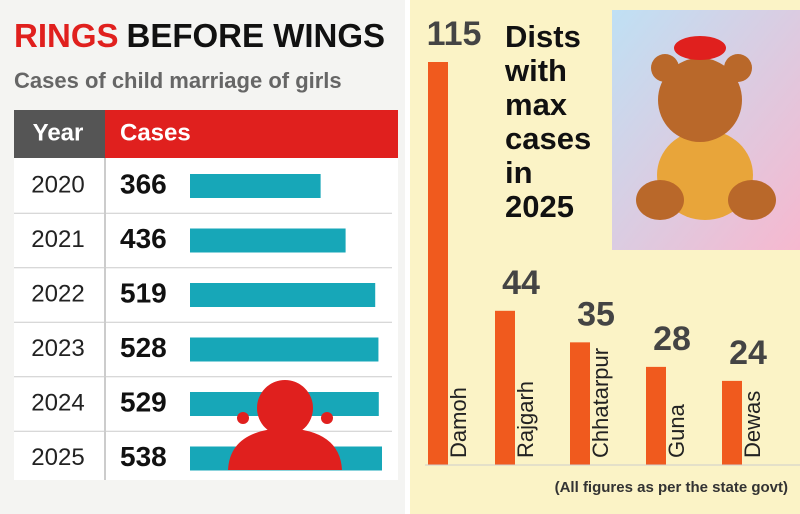 The image size is (800, 514). I want to click on subtitle: Cases of child marriage of girls, so click(178, 80).